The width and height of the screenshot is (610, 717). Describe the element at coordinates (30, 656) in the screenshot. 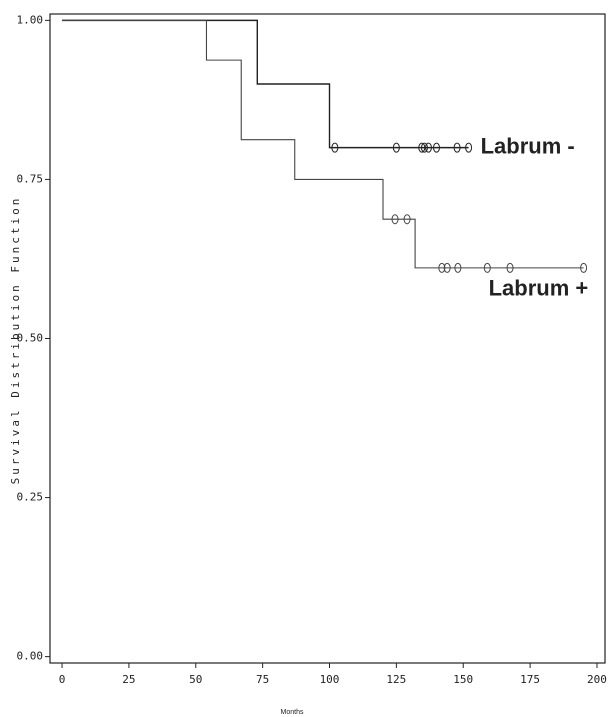

I see `y-tick-label: 0.00` at that location.